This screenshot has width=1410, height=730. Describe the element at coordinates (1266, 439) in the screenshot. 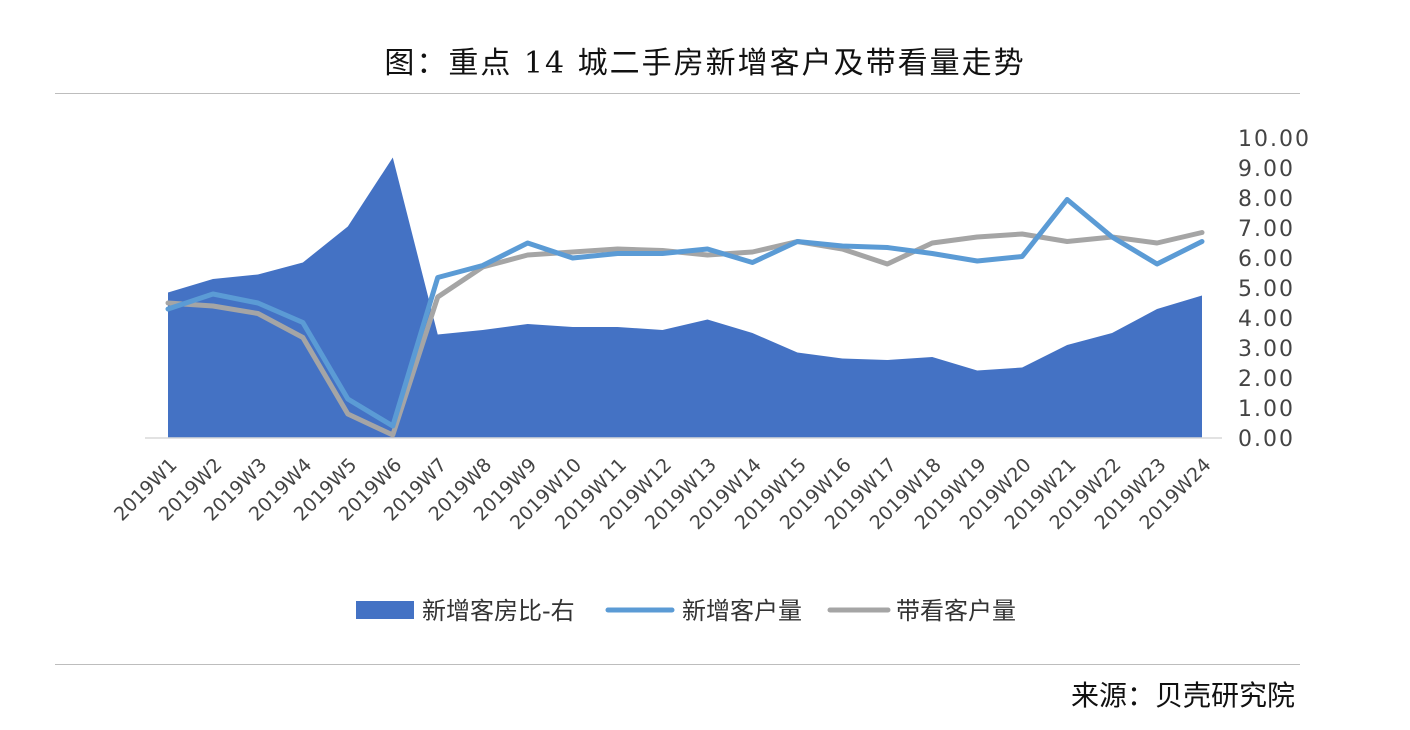

I see `y-tick-label: 0.00` at that location.